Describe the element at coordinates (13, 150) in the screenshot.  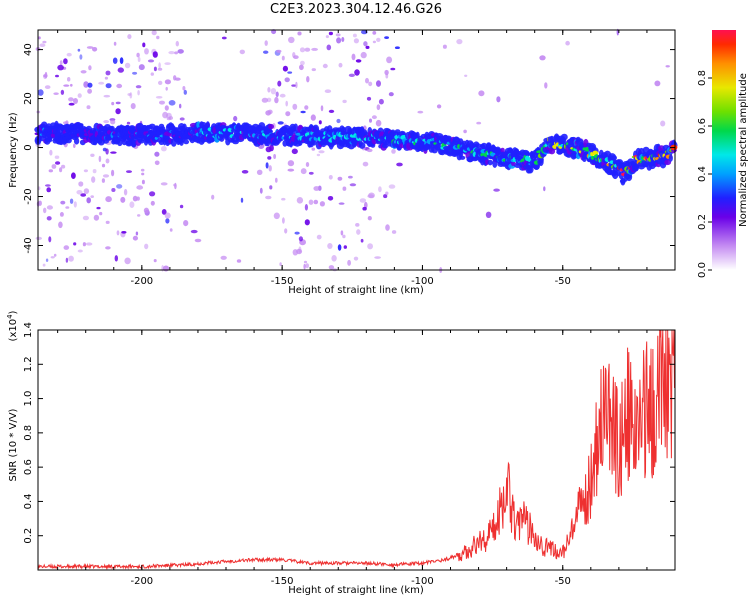
I see `top-y-axis-label: Frequency (Hz)` at that location.